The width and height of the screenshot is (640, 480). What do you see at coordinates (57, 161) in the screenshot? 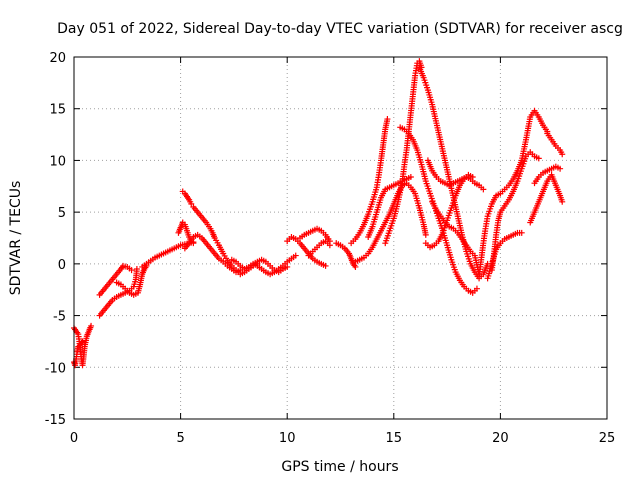
I see `y-tick-label: 10` at bounding box center [57, 161].